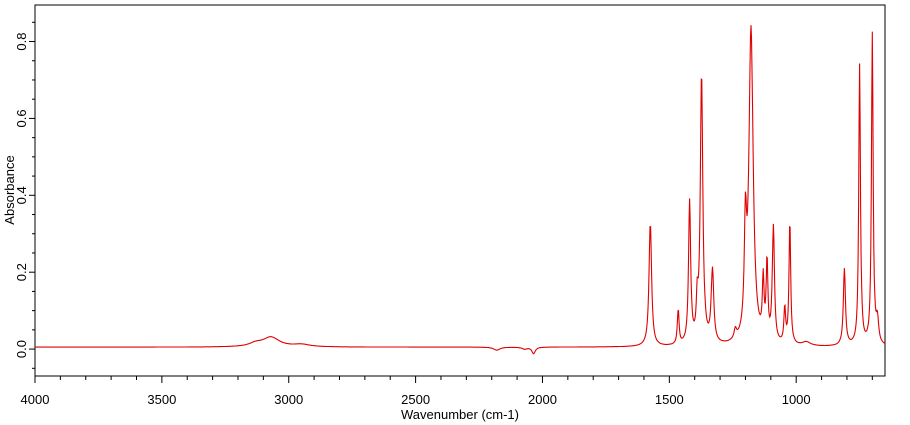 The width and height of the screenshot is (910, 425). I want to click on x-axis-ticks: 4000 3500 3000 2500 2000 1500 1000, so click(447, 391).